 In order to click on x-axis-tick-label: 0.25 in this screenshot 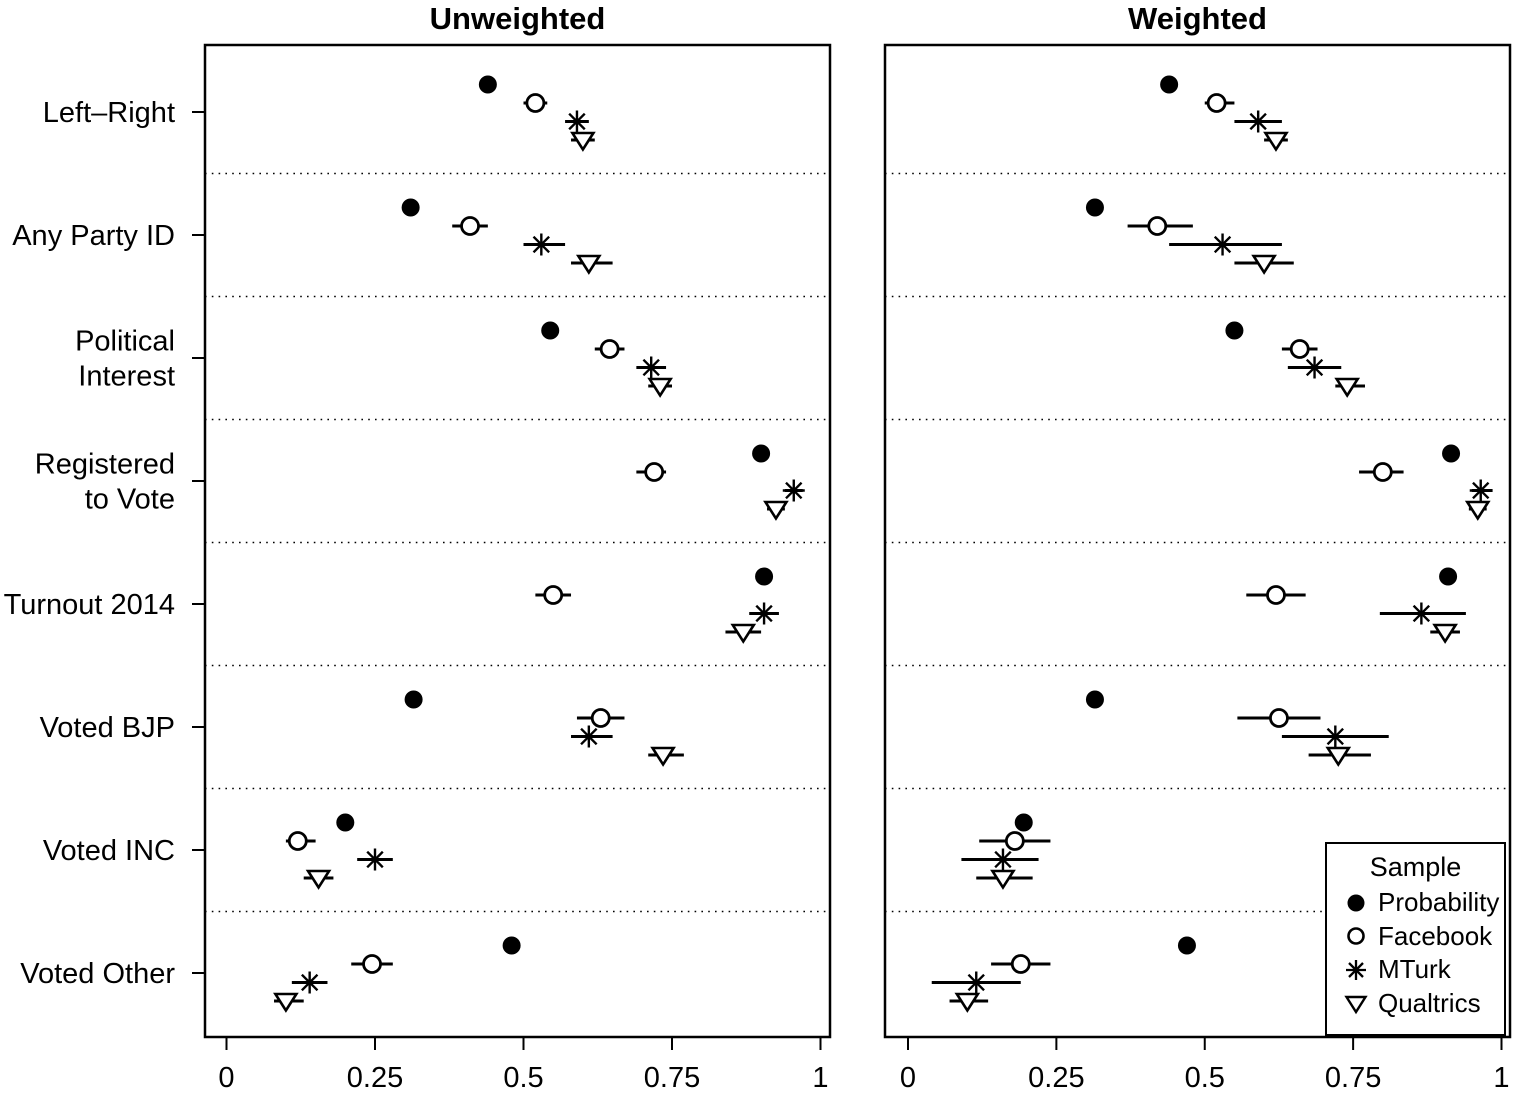, I will do `click(375, 1078)`.